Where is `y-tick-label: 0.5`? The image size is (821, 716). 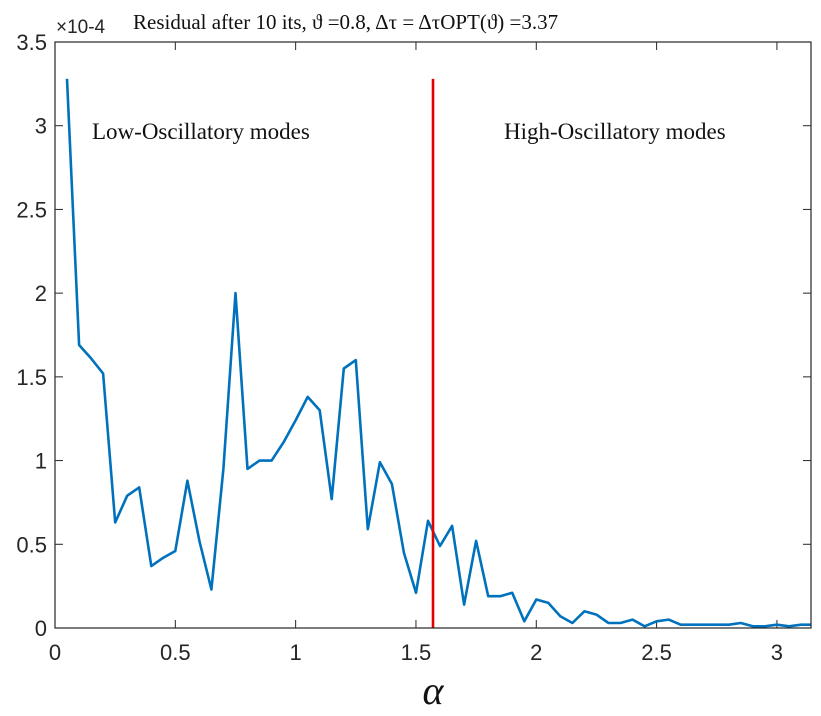 y-tick-label: 0.5 is located at coordinates (31, 544).